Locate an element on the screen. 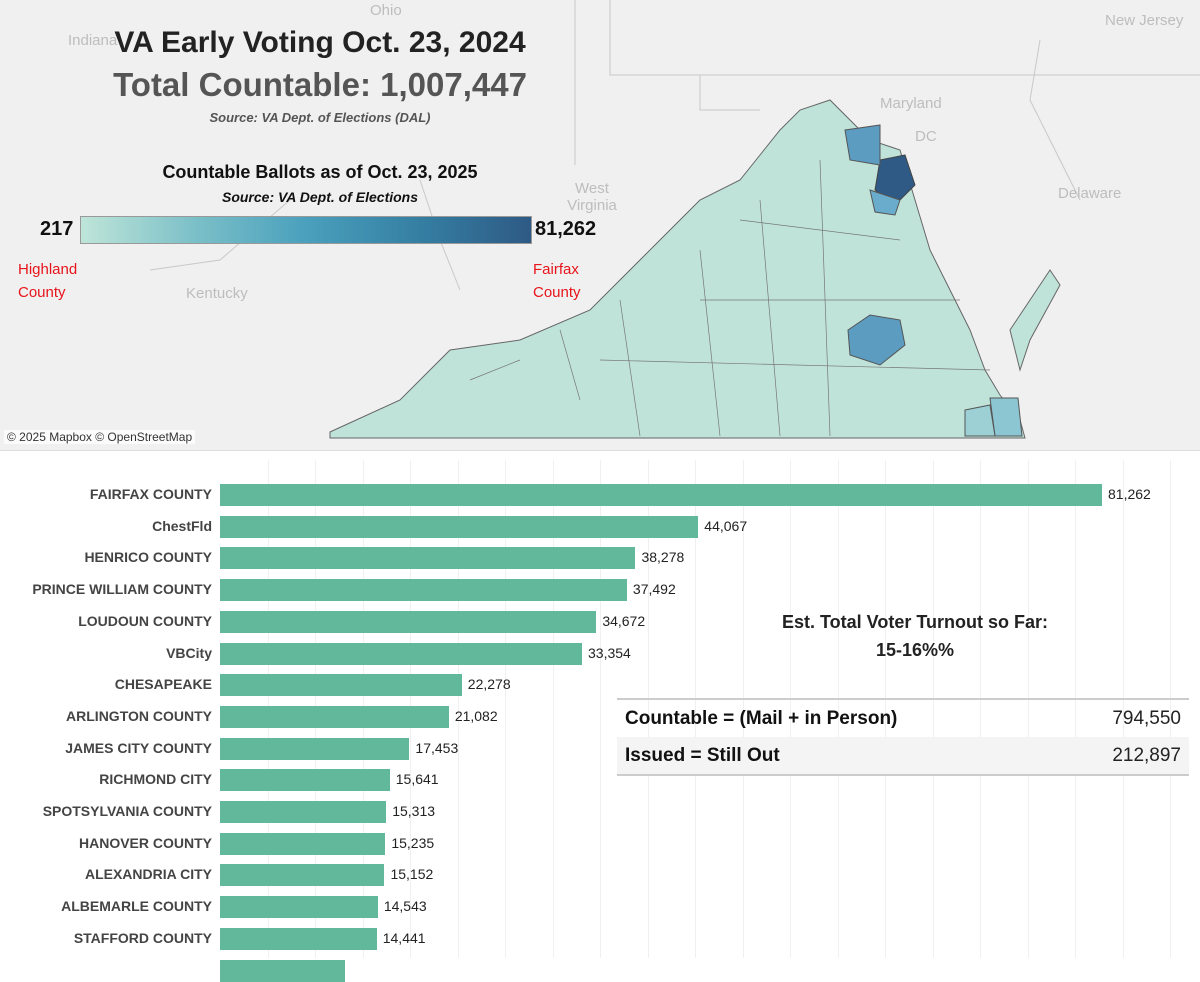 The image size is (1200, 982). category-label: ARLINGTON COUNTY is located at coordinates (139, 715).